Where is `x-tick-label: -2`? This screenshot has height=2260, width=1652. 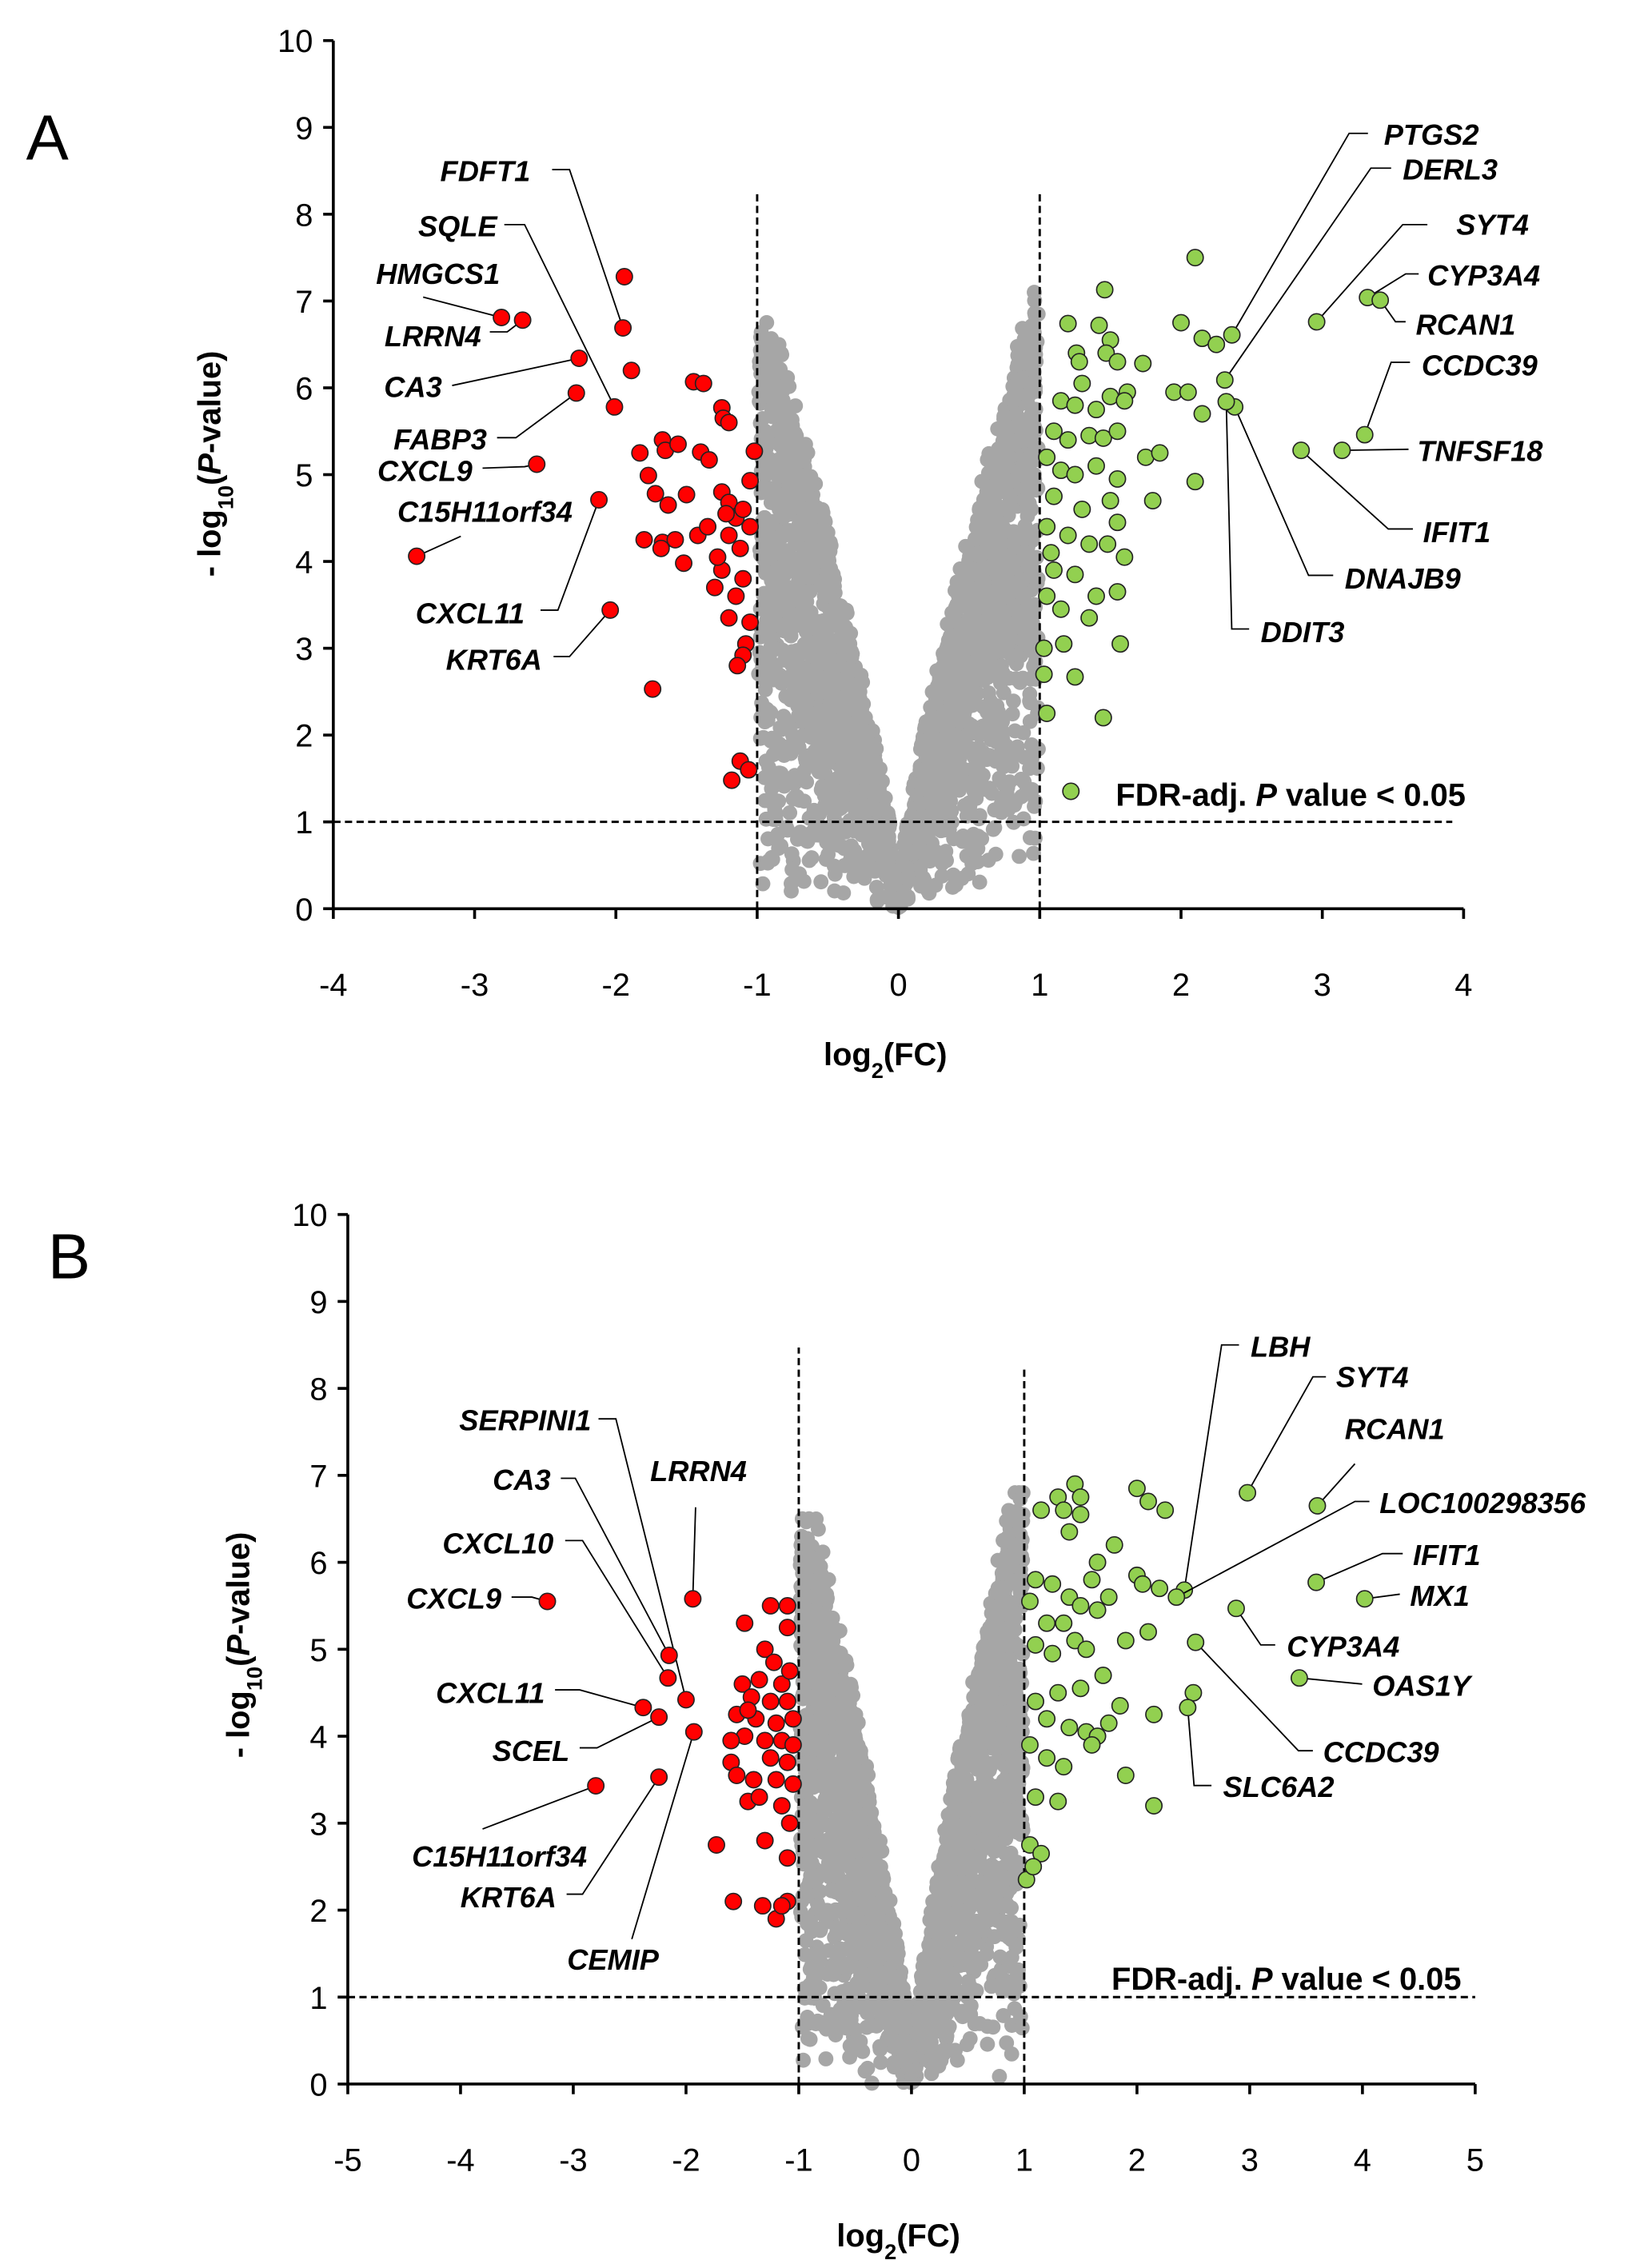
x-tick-label: -2 is located at coordinates (615, 986).